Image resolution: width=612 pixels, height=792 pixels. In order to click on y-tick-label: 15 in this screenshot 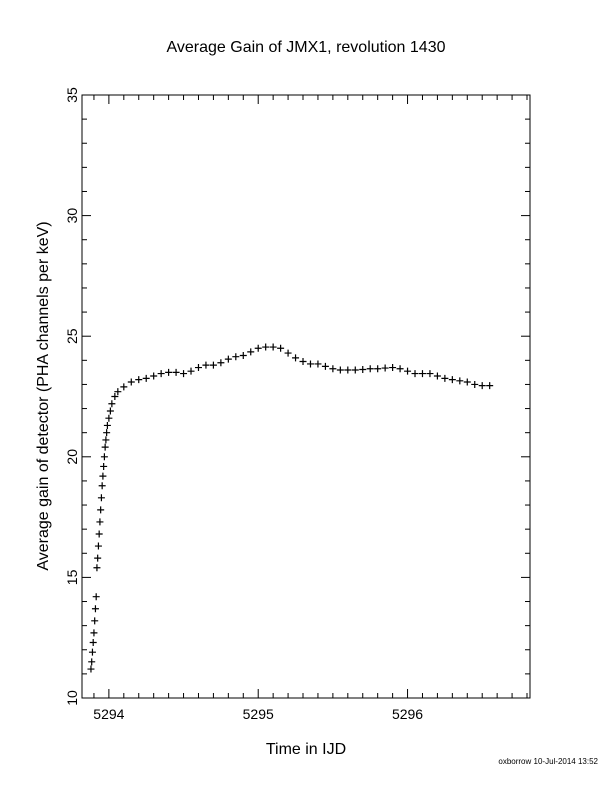, I will do `click(72, 577)`.